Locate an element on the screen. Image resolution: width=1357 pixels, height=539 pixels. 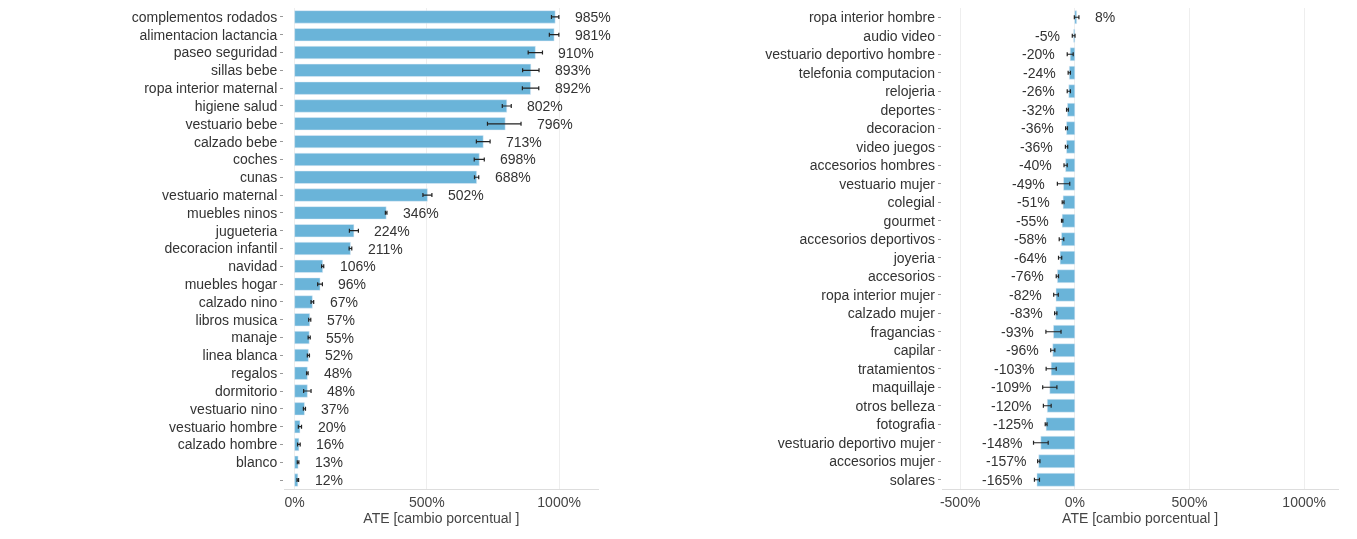
y-tick-label: vestuario maternal is located at coordinates (220, 194).